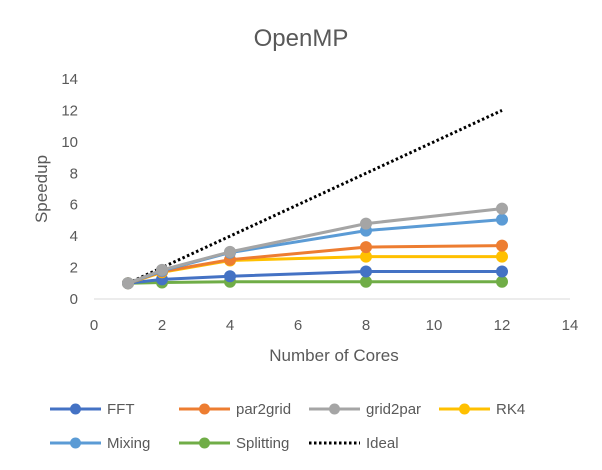 Image resolution: width=602 pixels, height=470 pixels. Describe the element at coordinates (434, 325) in the screenshot. I see `x-tick-label: 10` at that location.